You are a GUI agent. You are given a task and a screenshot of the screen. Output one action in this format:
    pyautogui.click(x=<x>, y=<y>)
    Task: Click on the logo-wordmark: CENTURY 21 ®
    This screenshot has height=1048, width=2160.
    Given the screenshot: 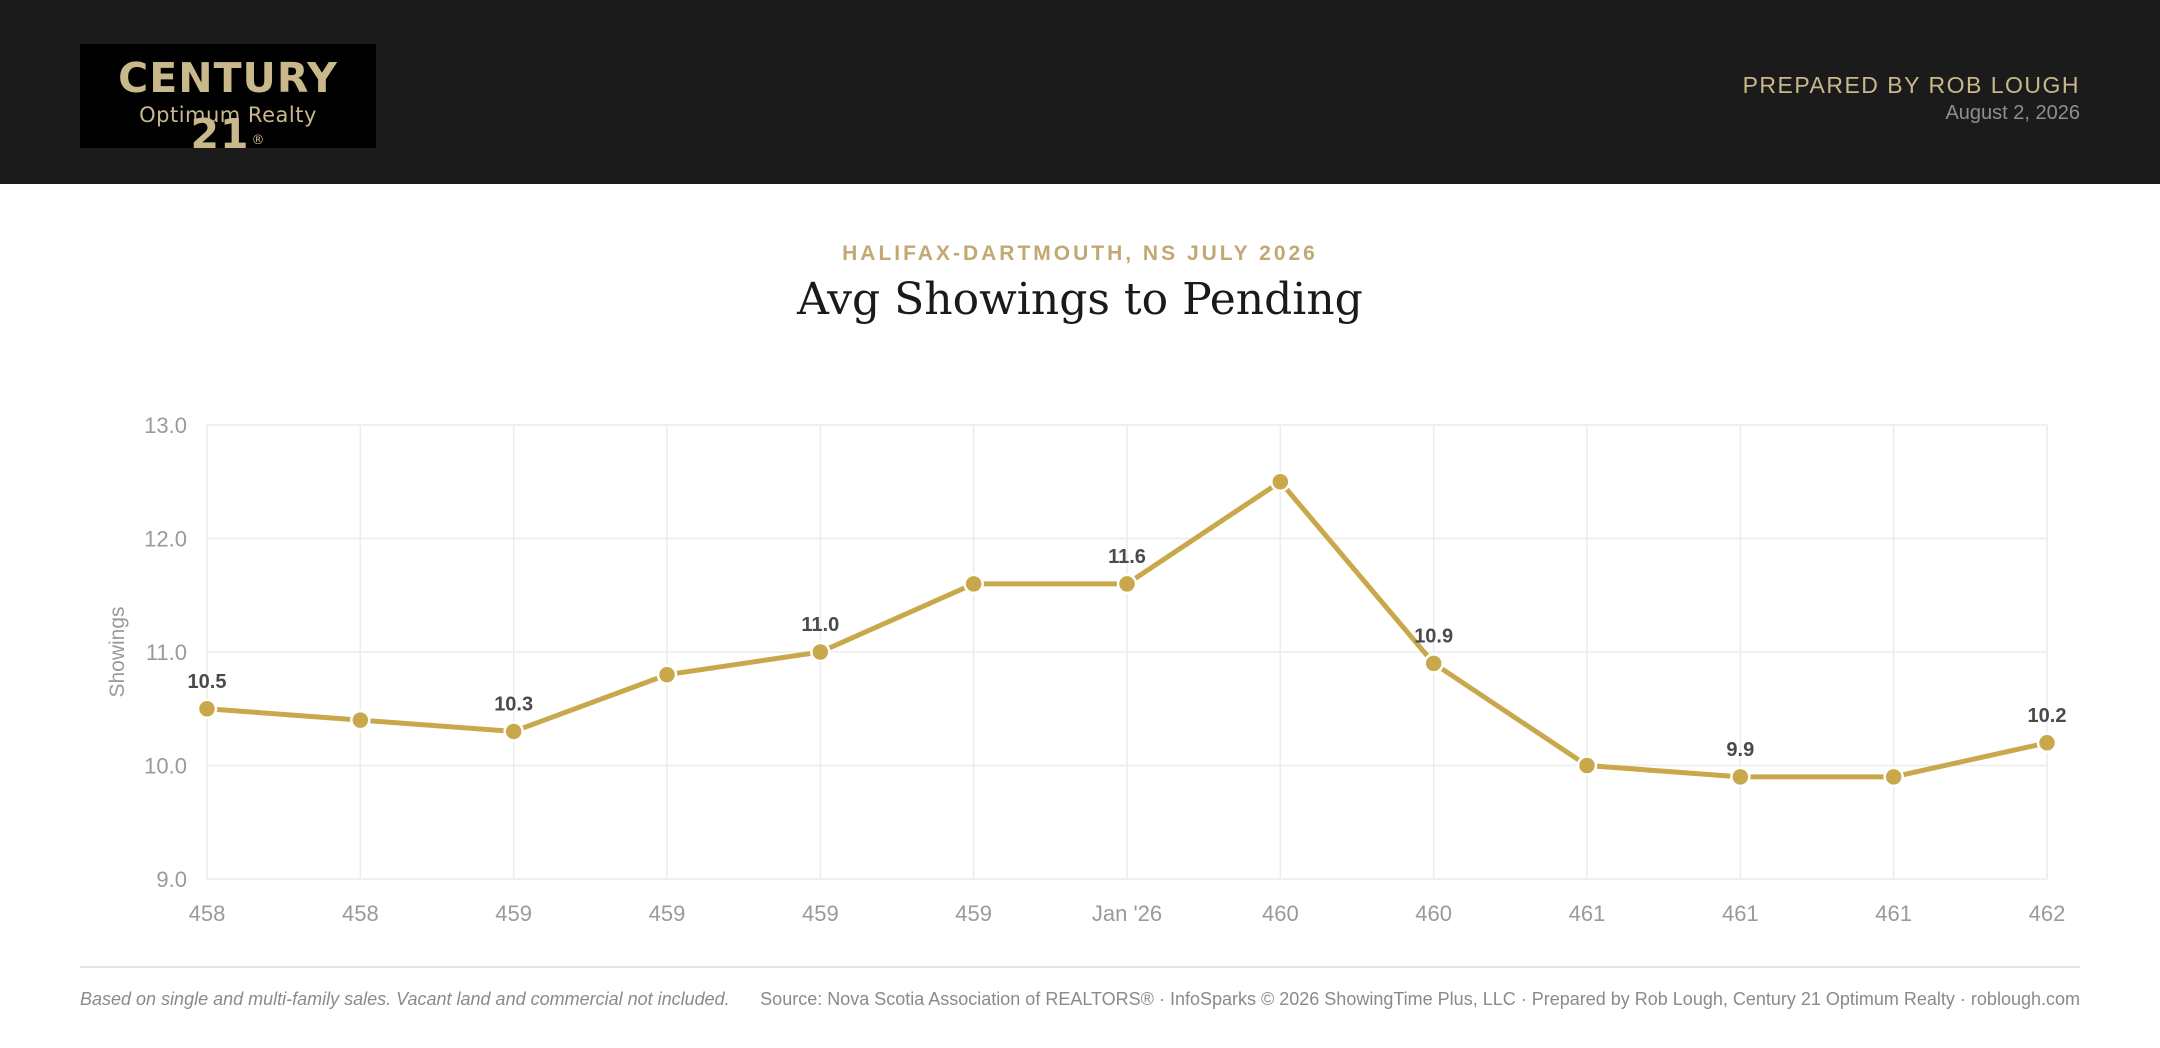 What is the action you would take?
    pyautogui.click(x=228, y=106)
    